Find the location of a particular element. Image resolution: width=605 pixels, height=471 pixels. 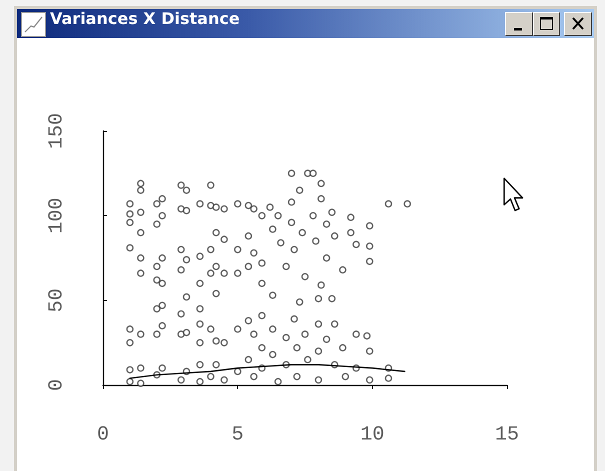

y-tick-label: 100 is located at coordinates (57, 216).